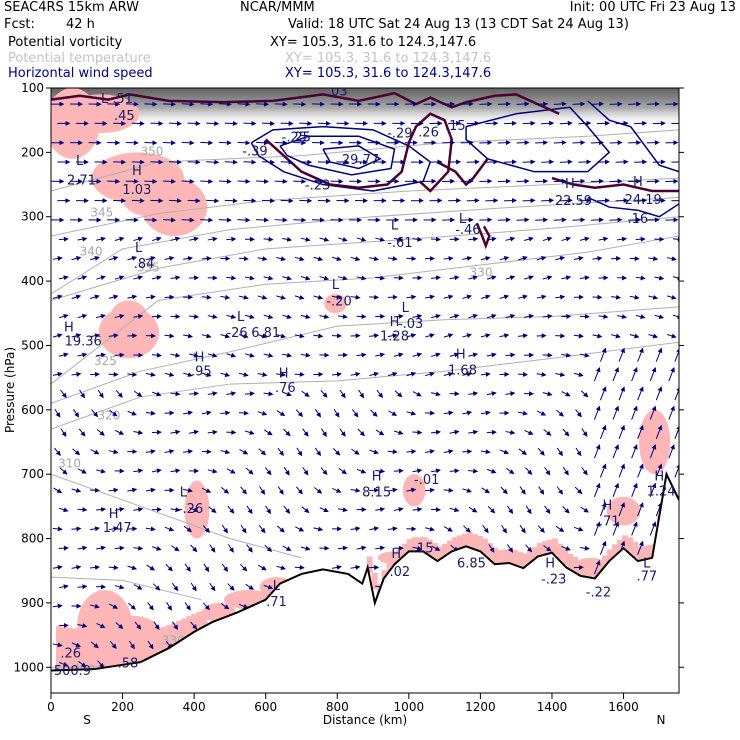  I want to click on pv-extremum-label: .02, so click(400, 572).